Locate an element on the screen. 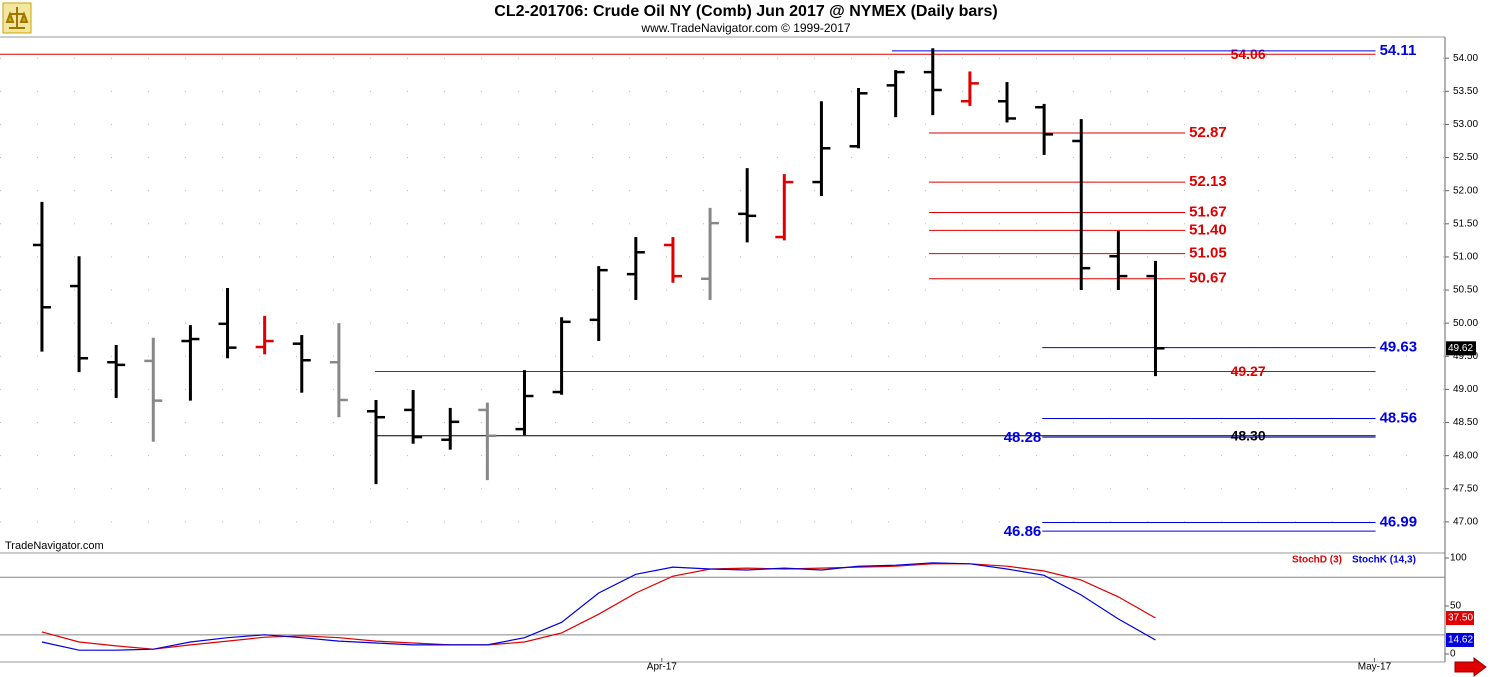 The width and height of the screenshot is (1492, 677). value-label: 37.50 is located at coordinates (1460, 618).